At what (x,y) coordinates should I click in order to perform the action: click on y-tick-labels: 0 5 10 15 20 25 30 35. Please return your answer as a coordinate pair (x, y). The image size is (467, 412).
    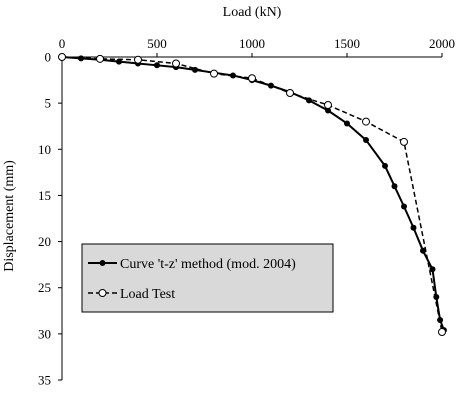
    Looking at the image, I should click on (44, 219).